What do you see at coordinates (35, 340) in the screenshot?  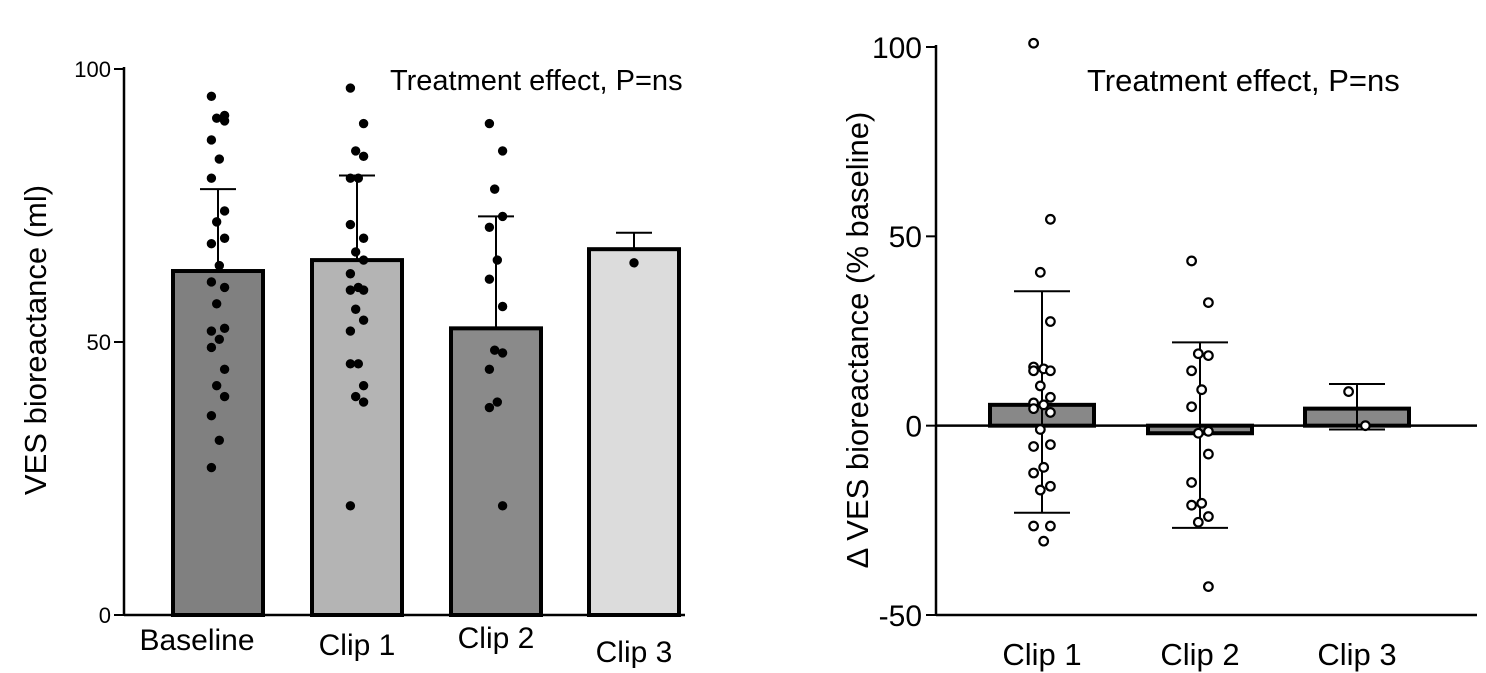 I see `y-axis-title: VES bioreactance (ml)` at bounding box center [35, 340].